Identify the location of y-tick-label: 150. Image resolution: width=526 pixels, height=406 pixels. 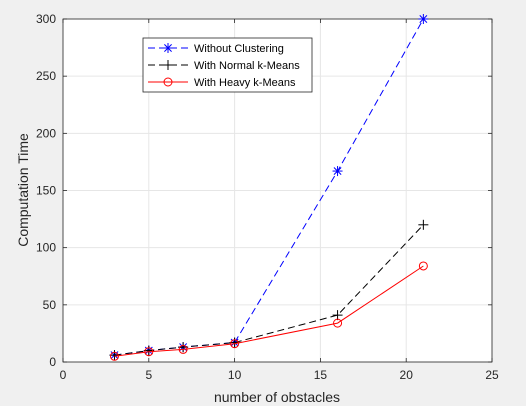
(46, 191).